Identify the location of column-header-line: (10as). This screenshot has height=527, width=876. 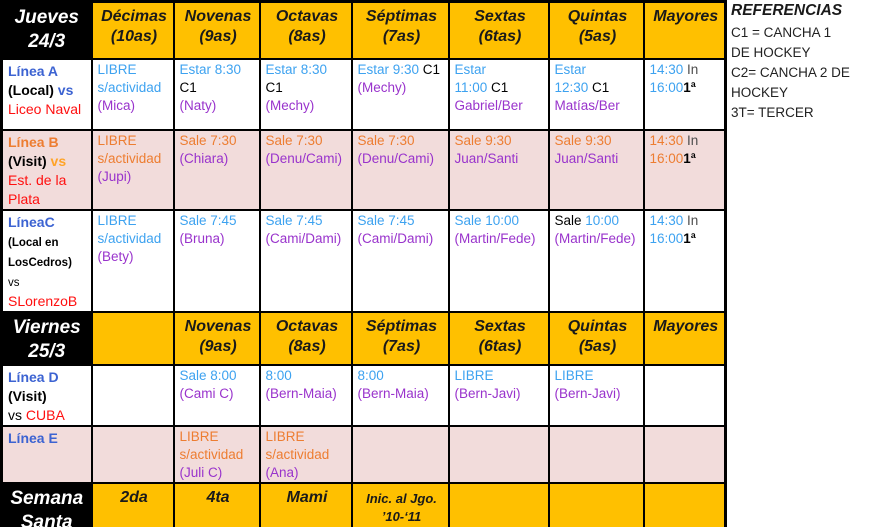
(134, 36).